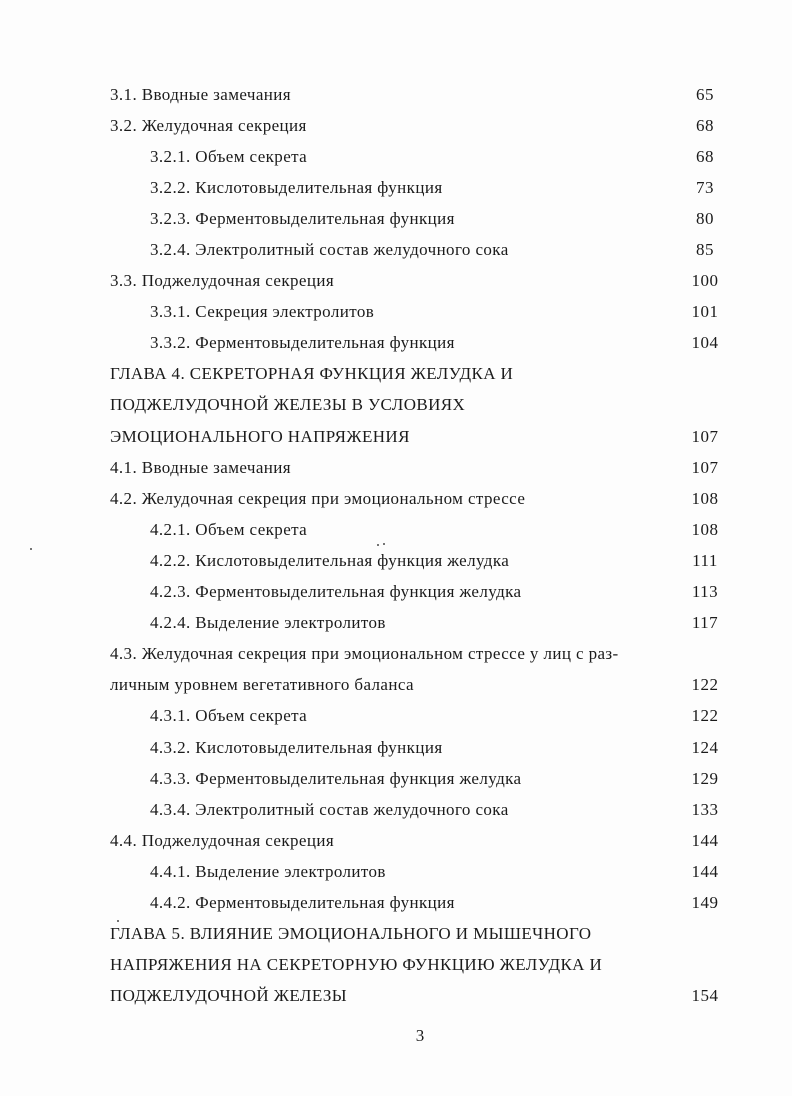 This screenshot has height=1096, width=792. What do you see at coordinates (422, 156) in the screenshot?
I see `toc-entry: 3.2.1. Объем секрета 68` at bounding box center [422, 156].